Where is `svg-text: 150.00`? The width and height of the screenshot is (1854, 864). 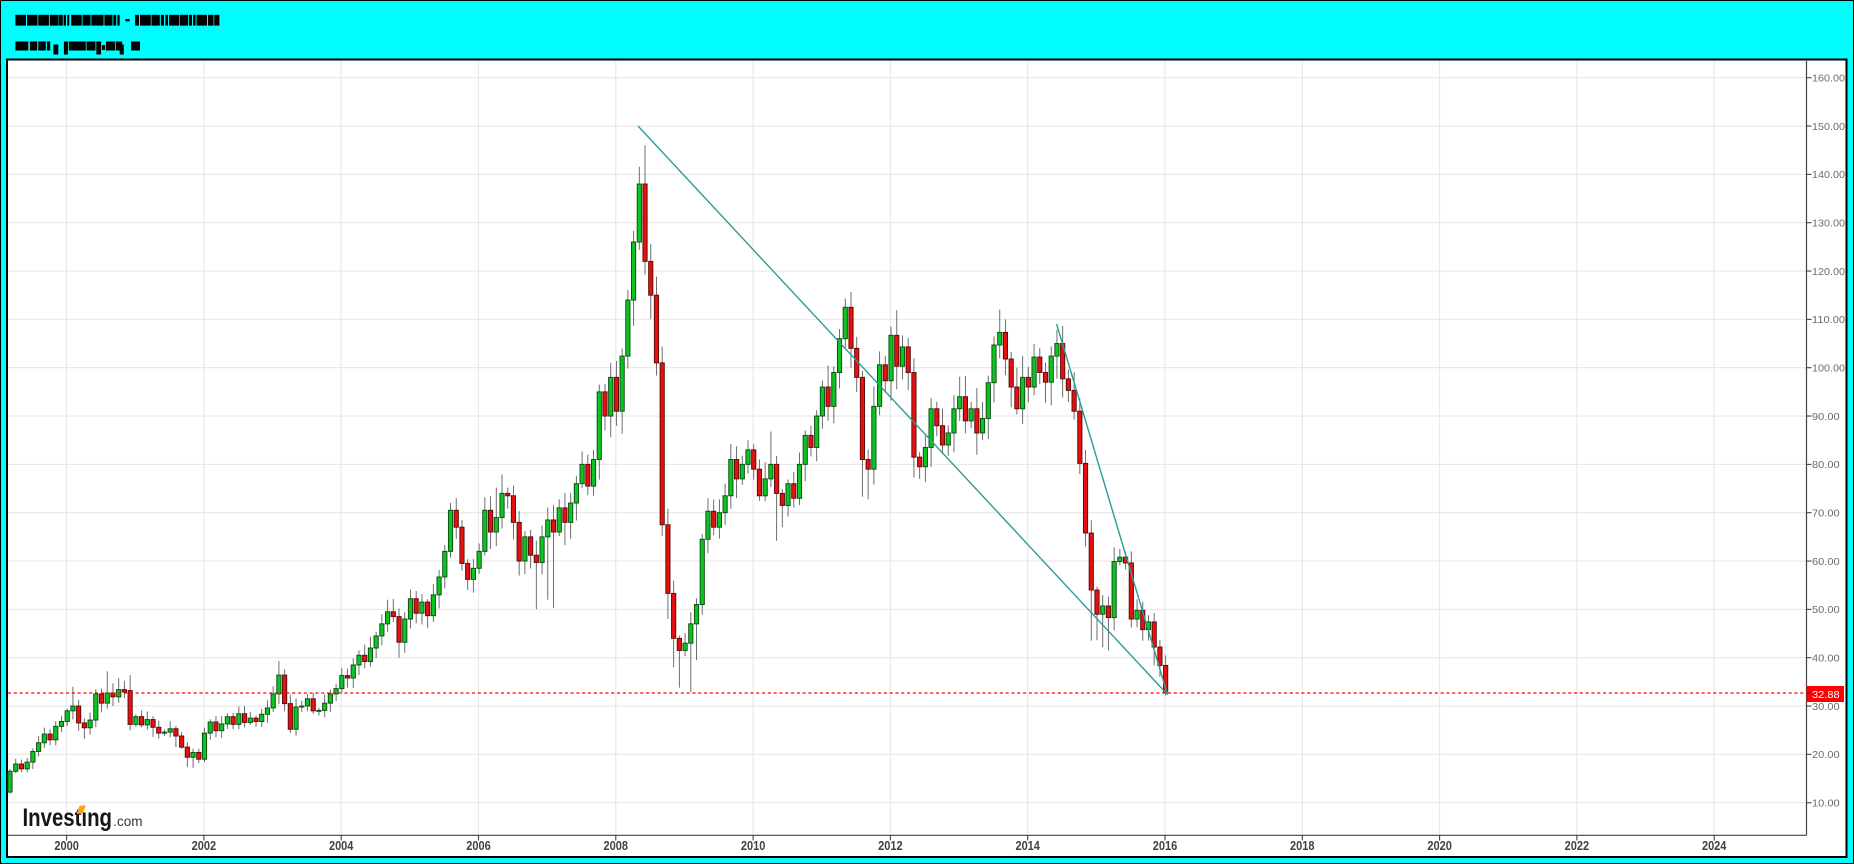 svg-text: 150.00 is located at coordinates (1828, 127).